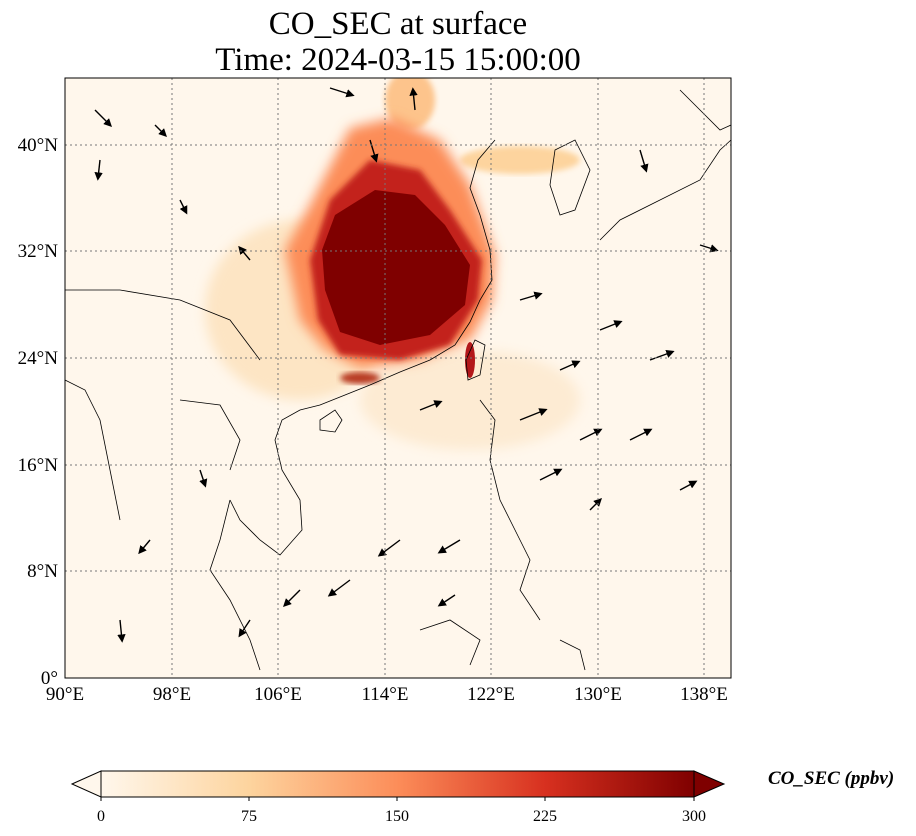 Image resolution: width=916 pixels, height=836 pixels. What do you see at coordinates (278, 694) in the screenshot?
I see `lon-tick-label: 106°E` at bounding box center [278, 694].